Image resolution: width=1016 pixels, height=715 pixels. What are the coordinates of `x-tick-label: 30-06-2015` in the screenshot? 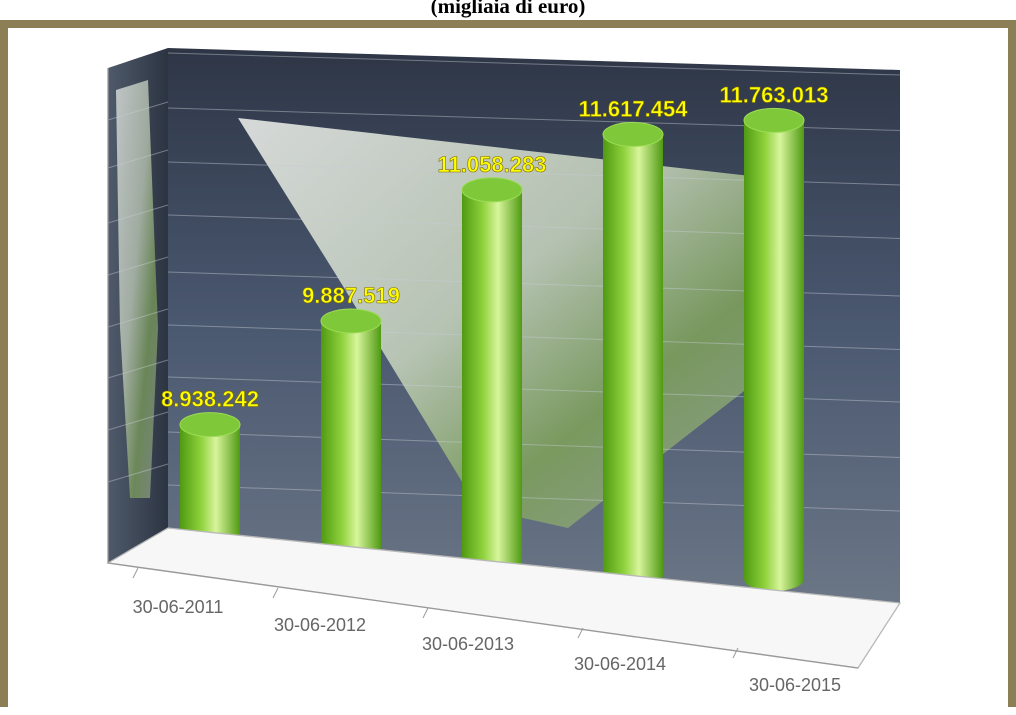 It's located at (795, 685).